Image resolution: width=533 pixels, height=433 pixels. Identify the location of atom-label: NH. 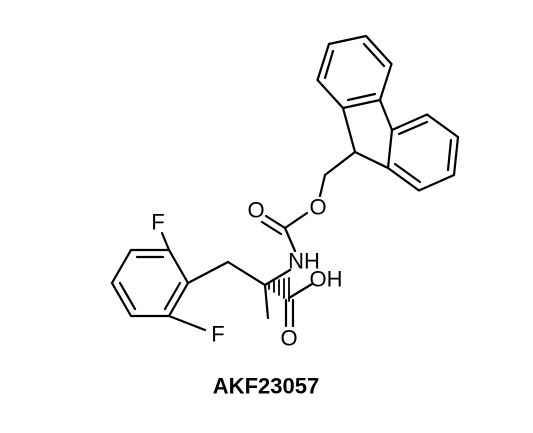
(304, 261).